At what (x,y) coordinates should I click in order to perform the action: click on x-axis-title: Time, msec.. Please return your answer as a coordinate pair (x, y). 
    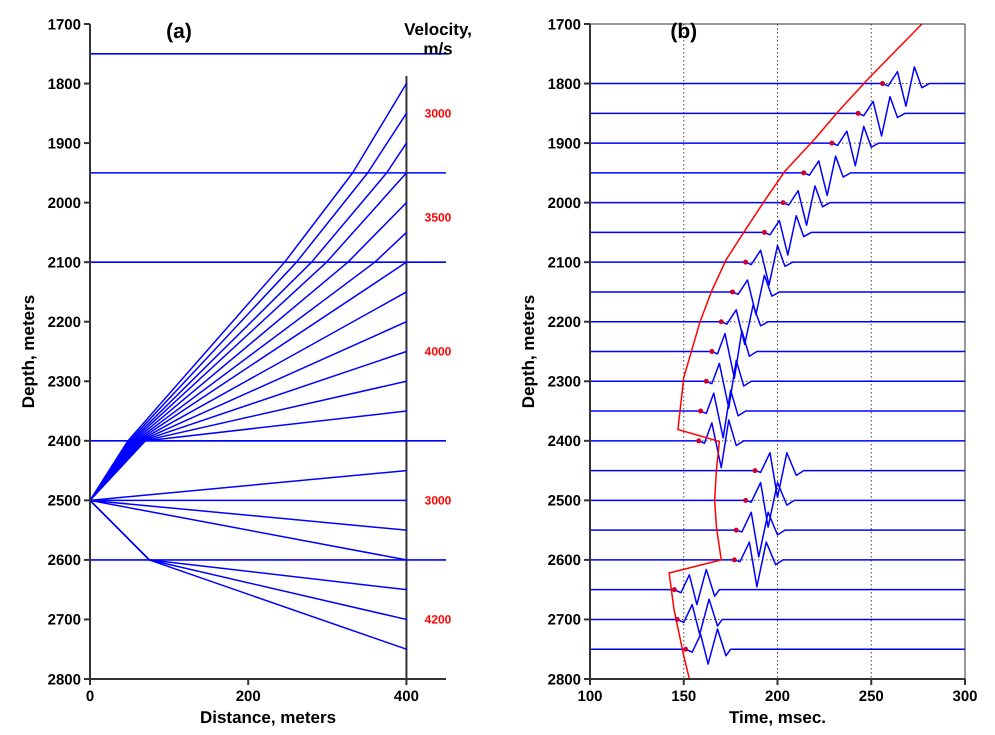
    Looking at the image, I should click on (777, 717).